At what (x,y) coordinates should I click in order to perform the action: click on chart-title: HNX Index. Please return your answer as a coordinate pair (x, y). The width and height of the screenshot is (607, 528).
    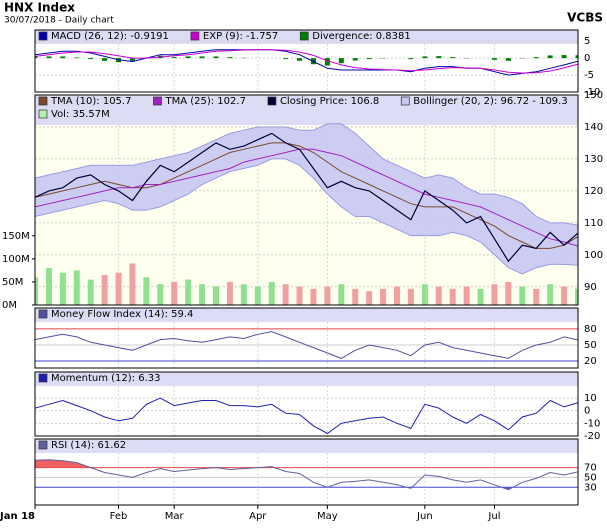
    Looking at the image, I should click on (39, 8).